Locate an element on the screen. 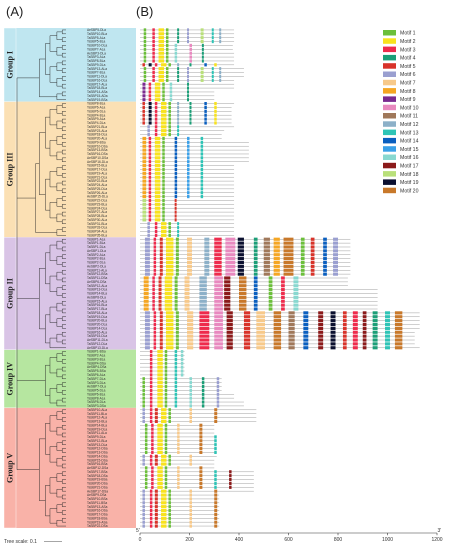  group-label: Group IV is located at coordinates (10, 379).